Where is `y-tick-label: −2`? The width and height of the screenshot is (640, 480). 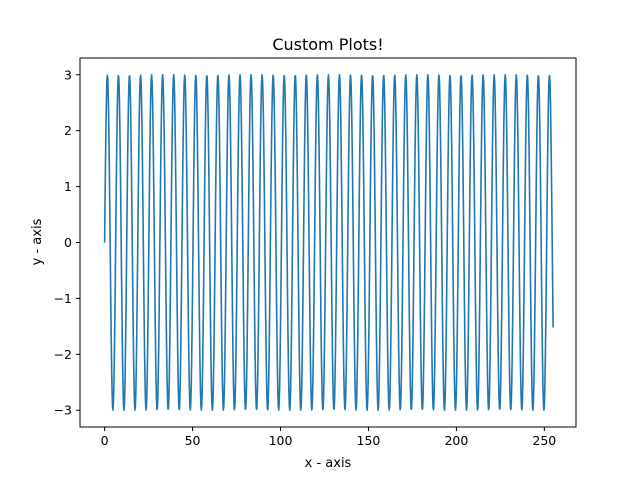
y-tick-label: −2 is located at coordinates (63, 354).